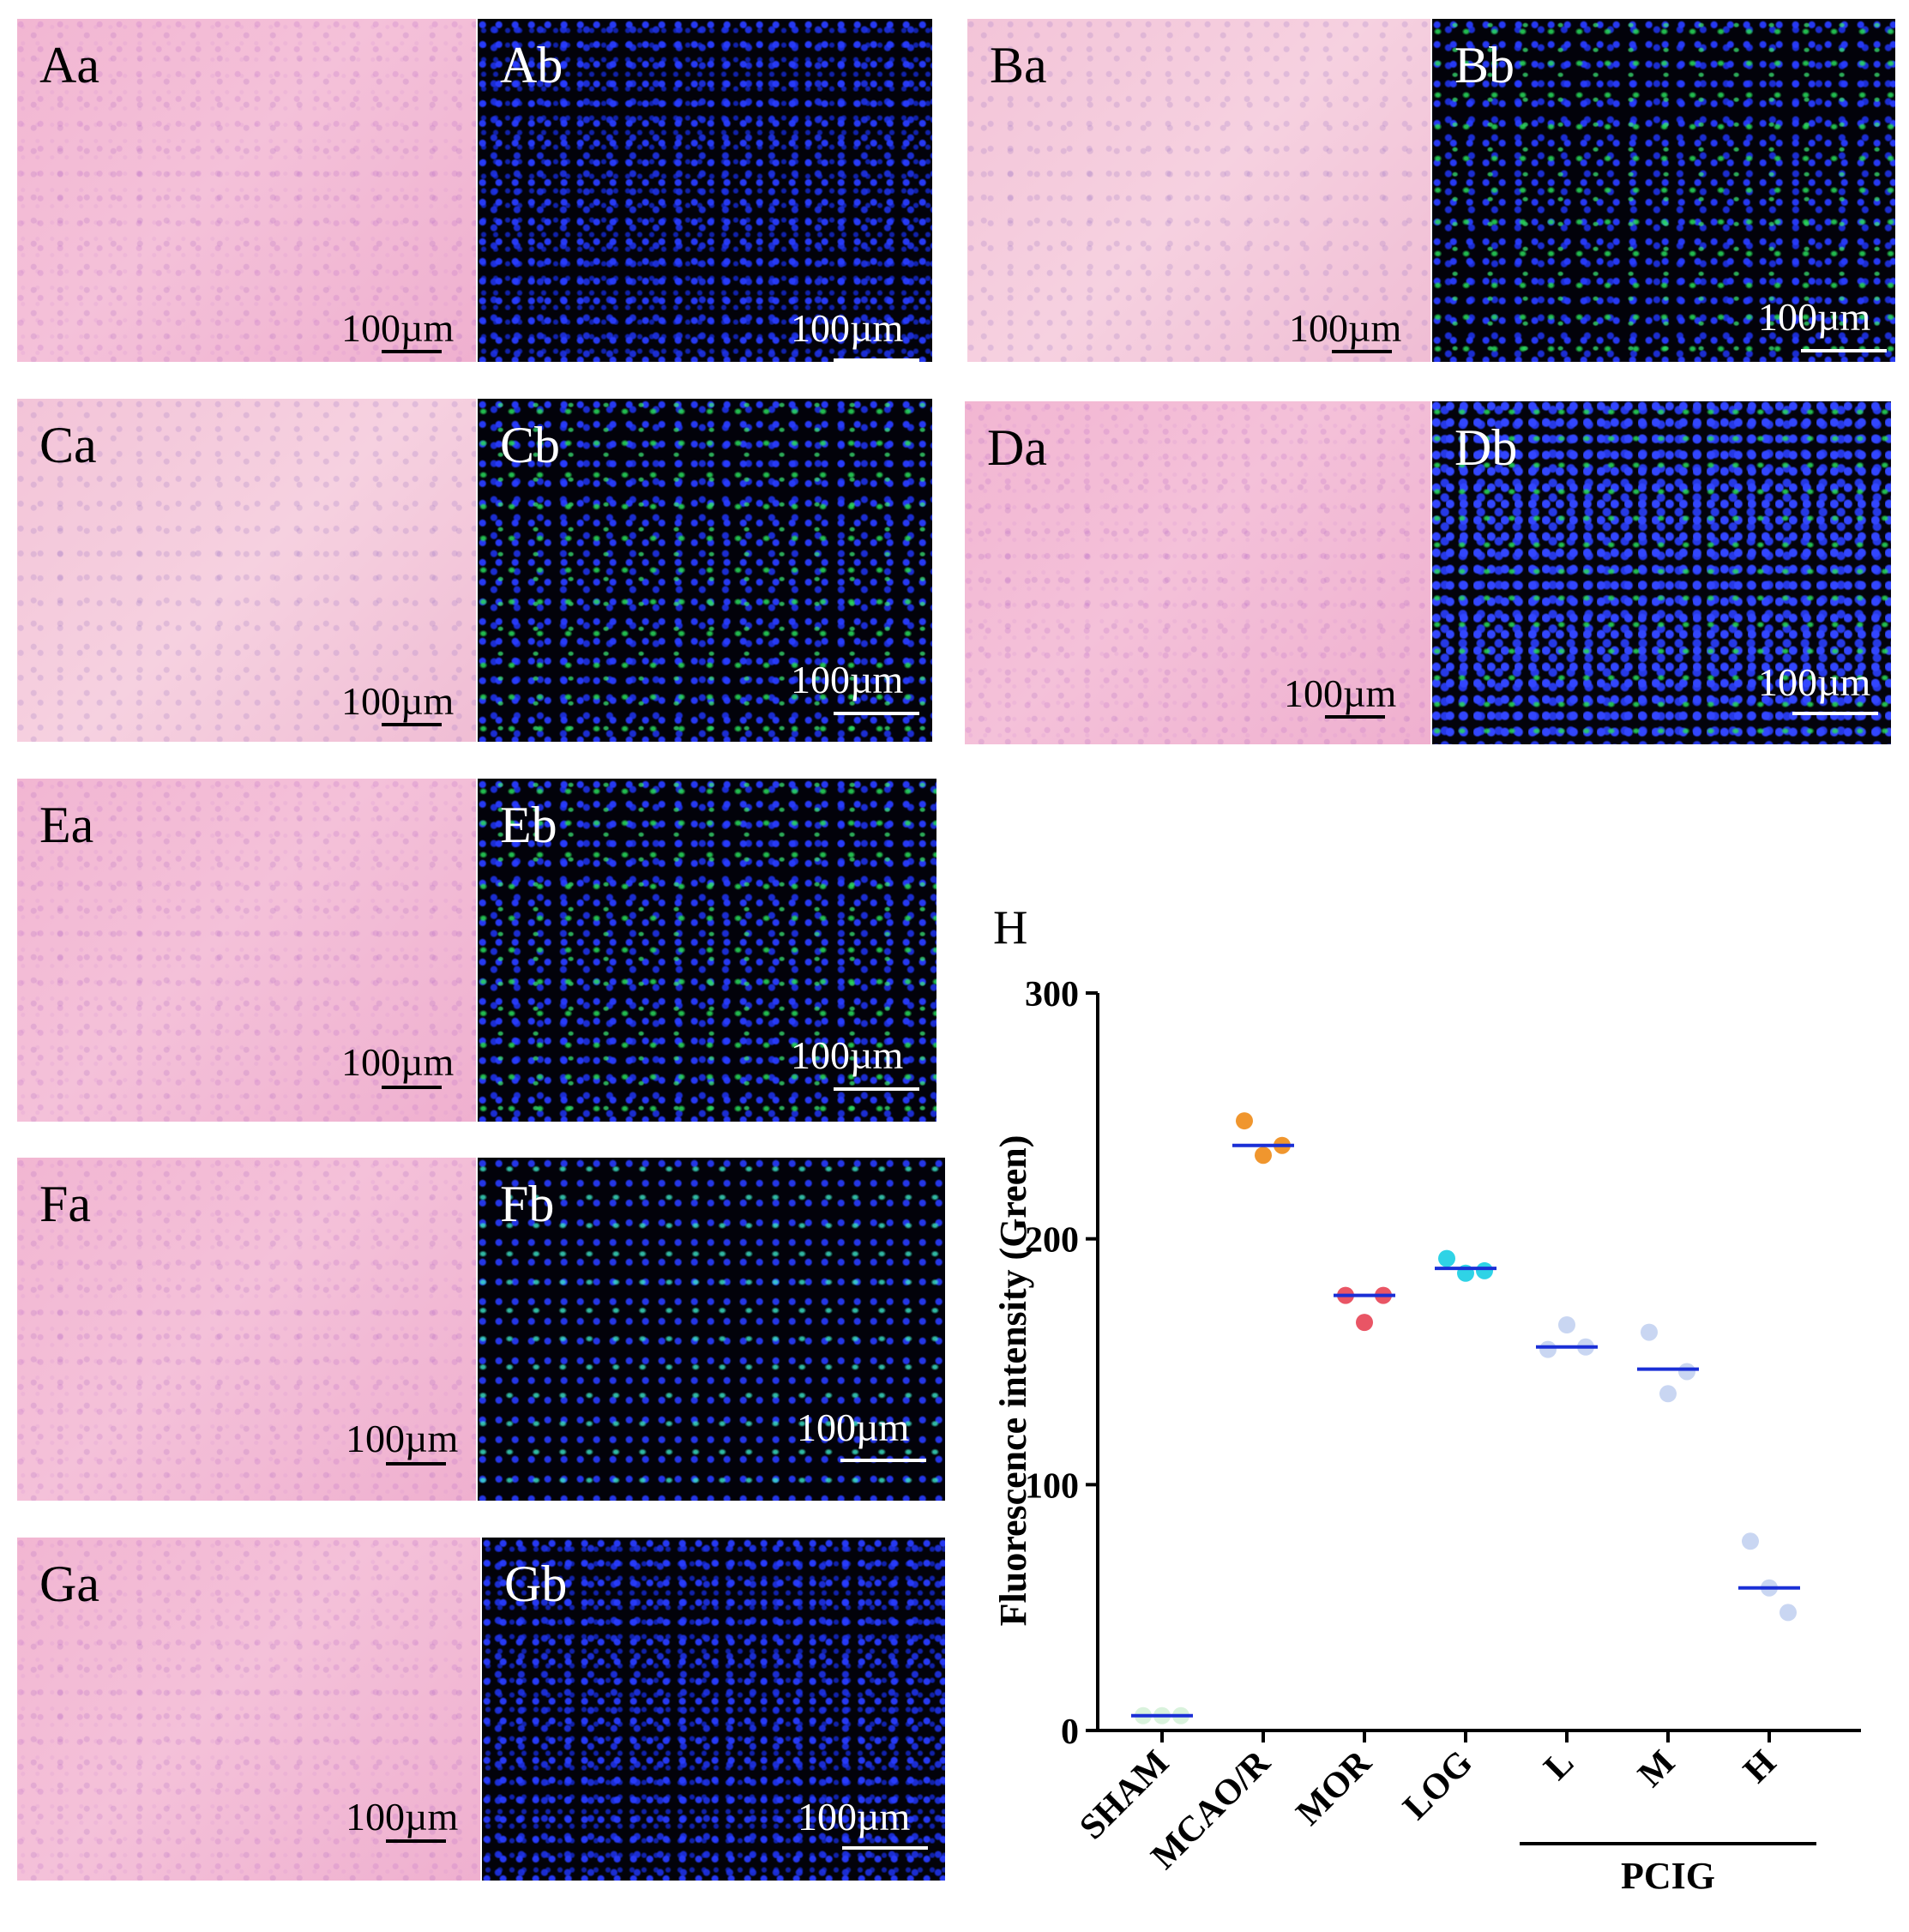 The image size is (1909, 1932). Describe the element at coordinates (1465, 1418) in the screenshot. I see `chart-marks` at that location.